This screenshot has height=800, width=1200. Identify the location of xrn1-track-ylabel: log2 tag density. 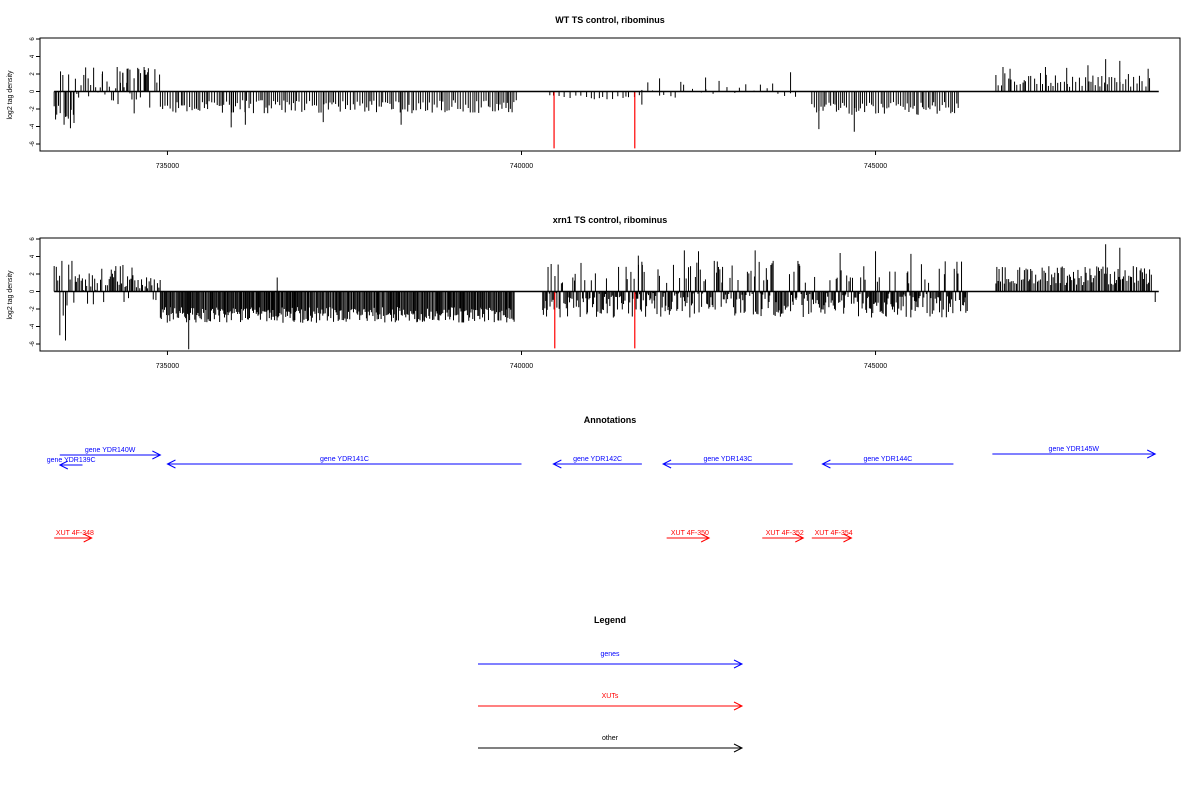
(10, 295).